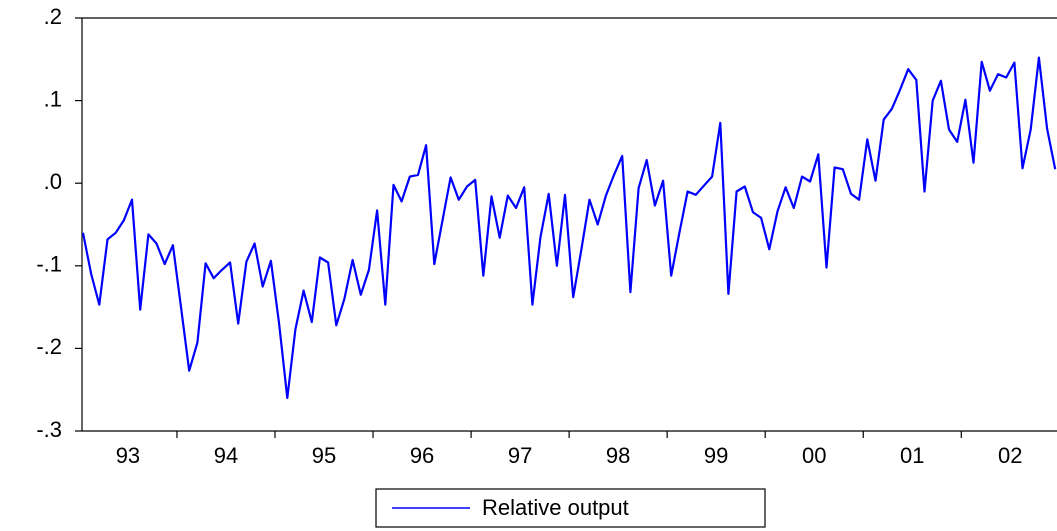  Describe the element at coordinates (49, 264) in the screenshot. I see `y-tick-label: -.1` at that location.